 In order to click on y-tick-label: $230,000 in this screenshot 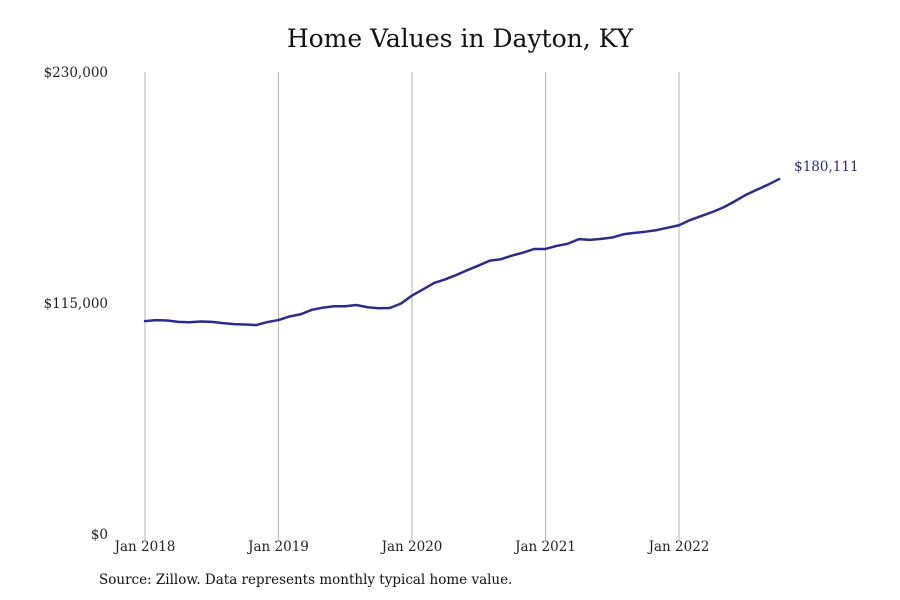, I will do `click(76, 73)`.